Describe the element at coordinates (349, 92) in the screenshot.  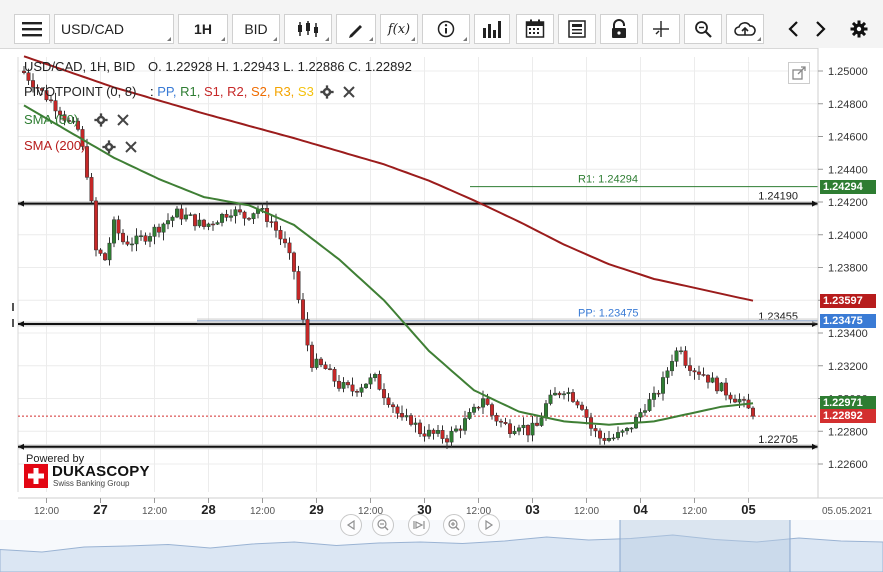
I see `pivot-close-icon` at that location.